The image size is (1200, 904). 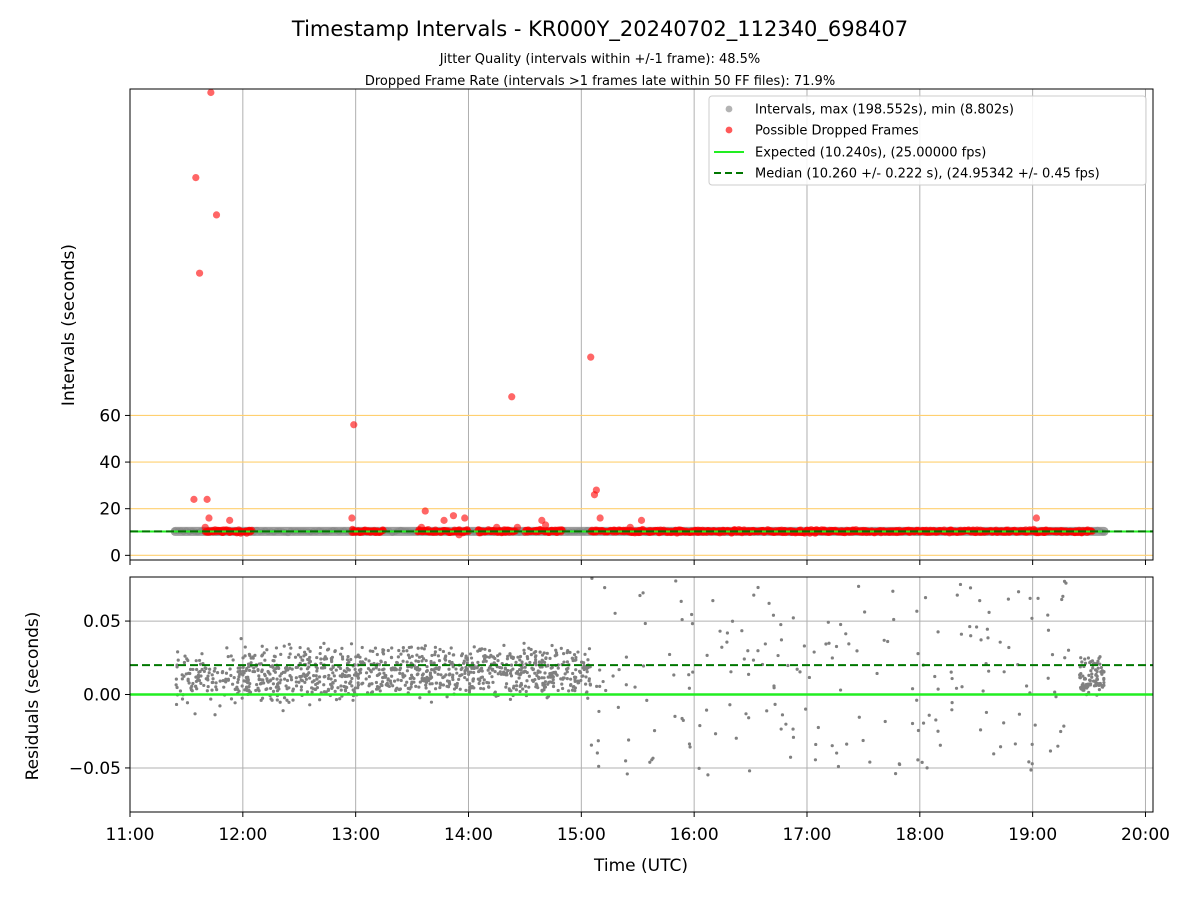 I want to click on top-y-tick-label: 60, so click(x=110, y=416).